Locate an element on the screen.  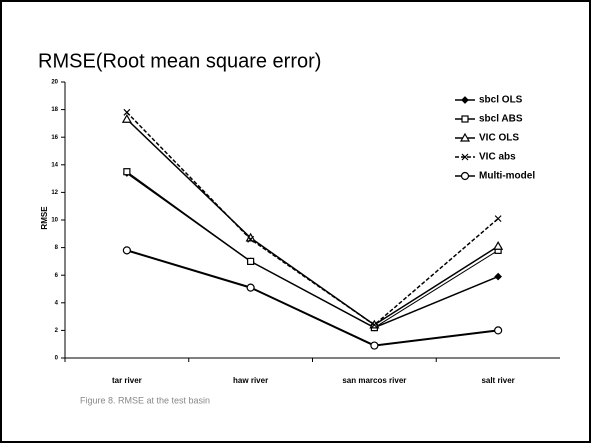
y-tick-label: 20 is located at coordinates (54, 83).